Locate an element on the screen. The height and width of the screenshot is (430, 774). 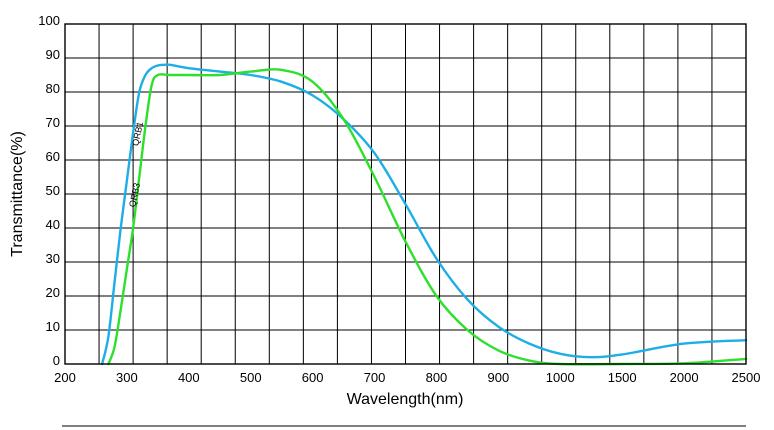
x-tick-label: 2000 is located at coordinates (684, 377).